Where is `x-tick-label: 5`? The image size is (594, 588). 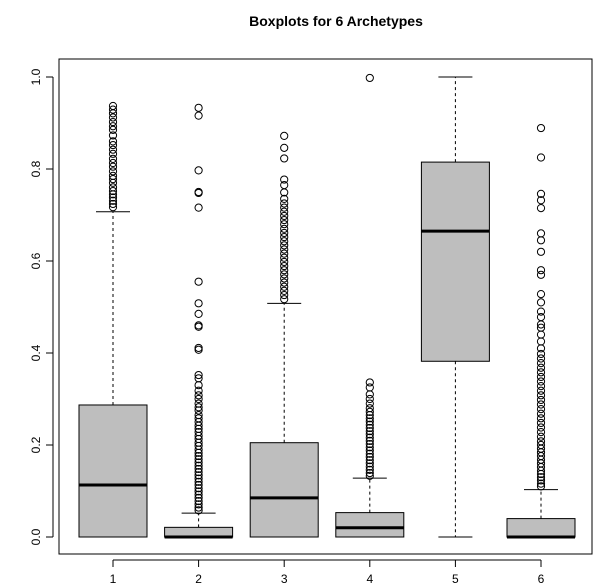 x-tick-label: 5 is located at coordinates (455, 579).